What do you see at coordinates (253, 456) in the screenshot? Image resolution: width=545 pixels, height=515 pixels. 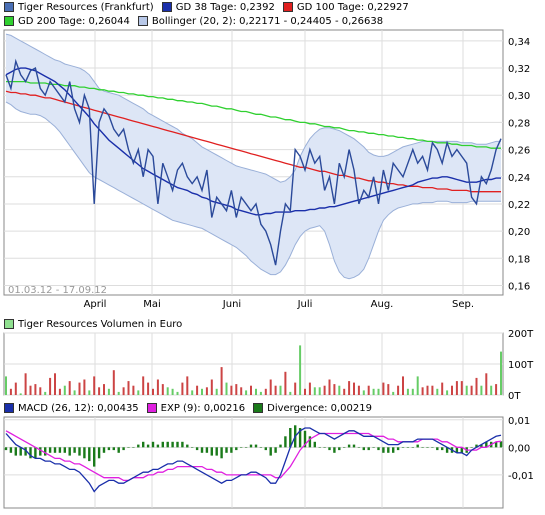 I see `exp-line` at bounding box center [253, 456].